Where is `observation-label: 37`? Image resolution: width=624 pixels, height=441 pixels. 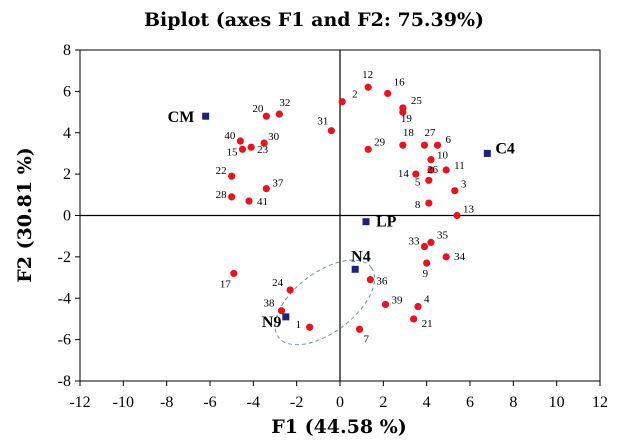 observation-label: 37 is located at coordinates (278, 184).